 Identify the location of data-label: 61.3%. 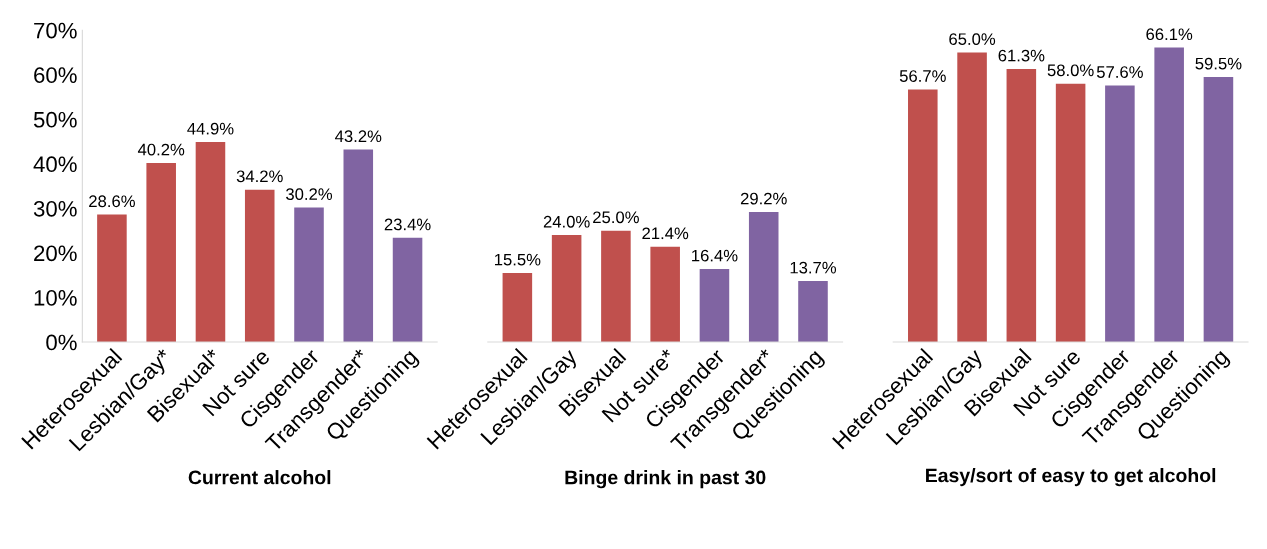
(1021, 55).